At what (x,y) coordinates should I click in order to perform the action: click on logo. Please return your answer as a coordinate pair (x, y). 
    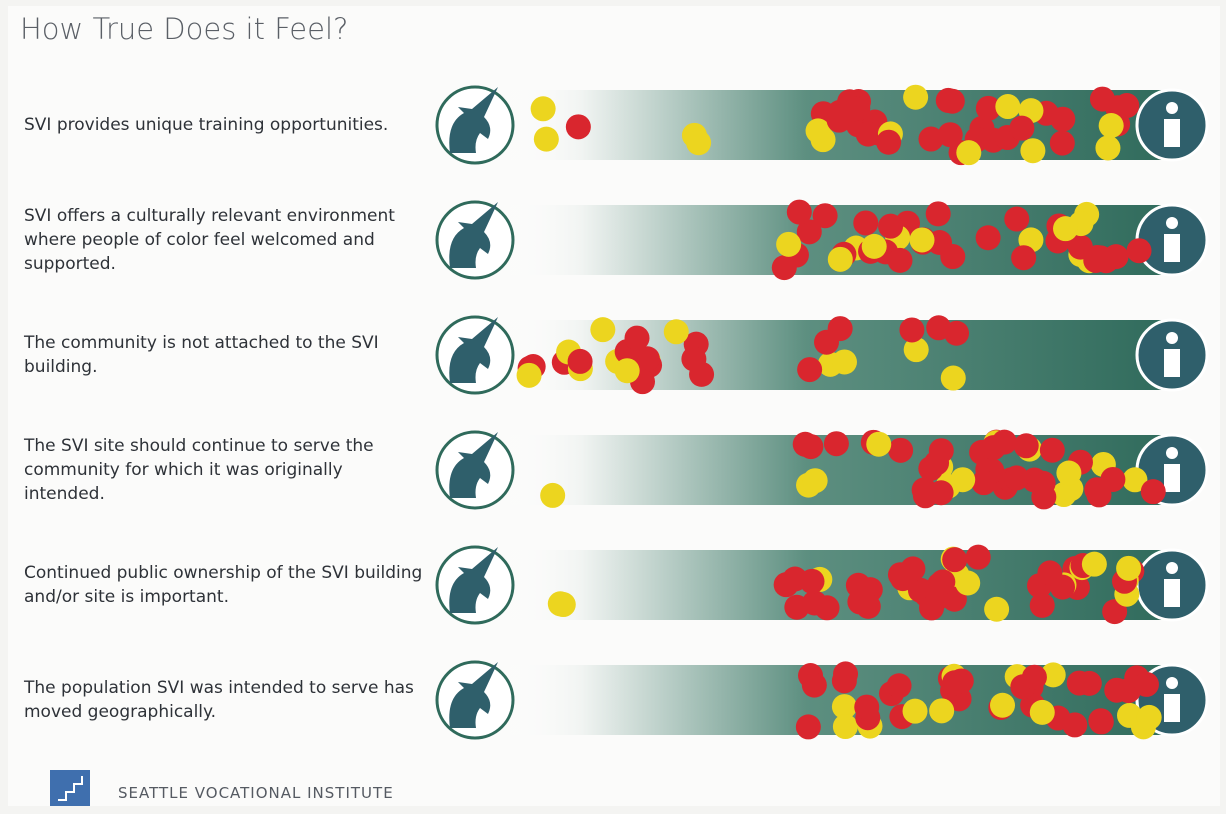
    Looking at the image, I should click on (70, 788).